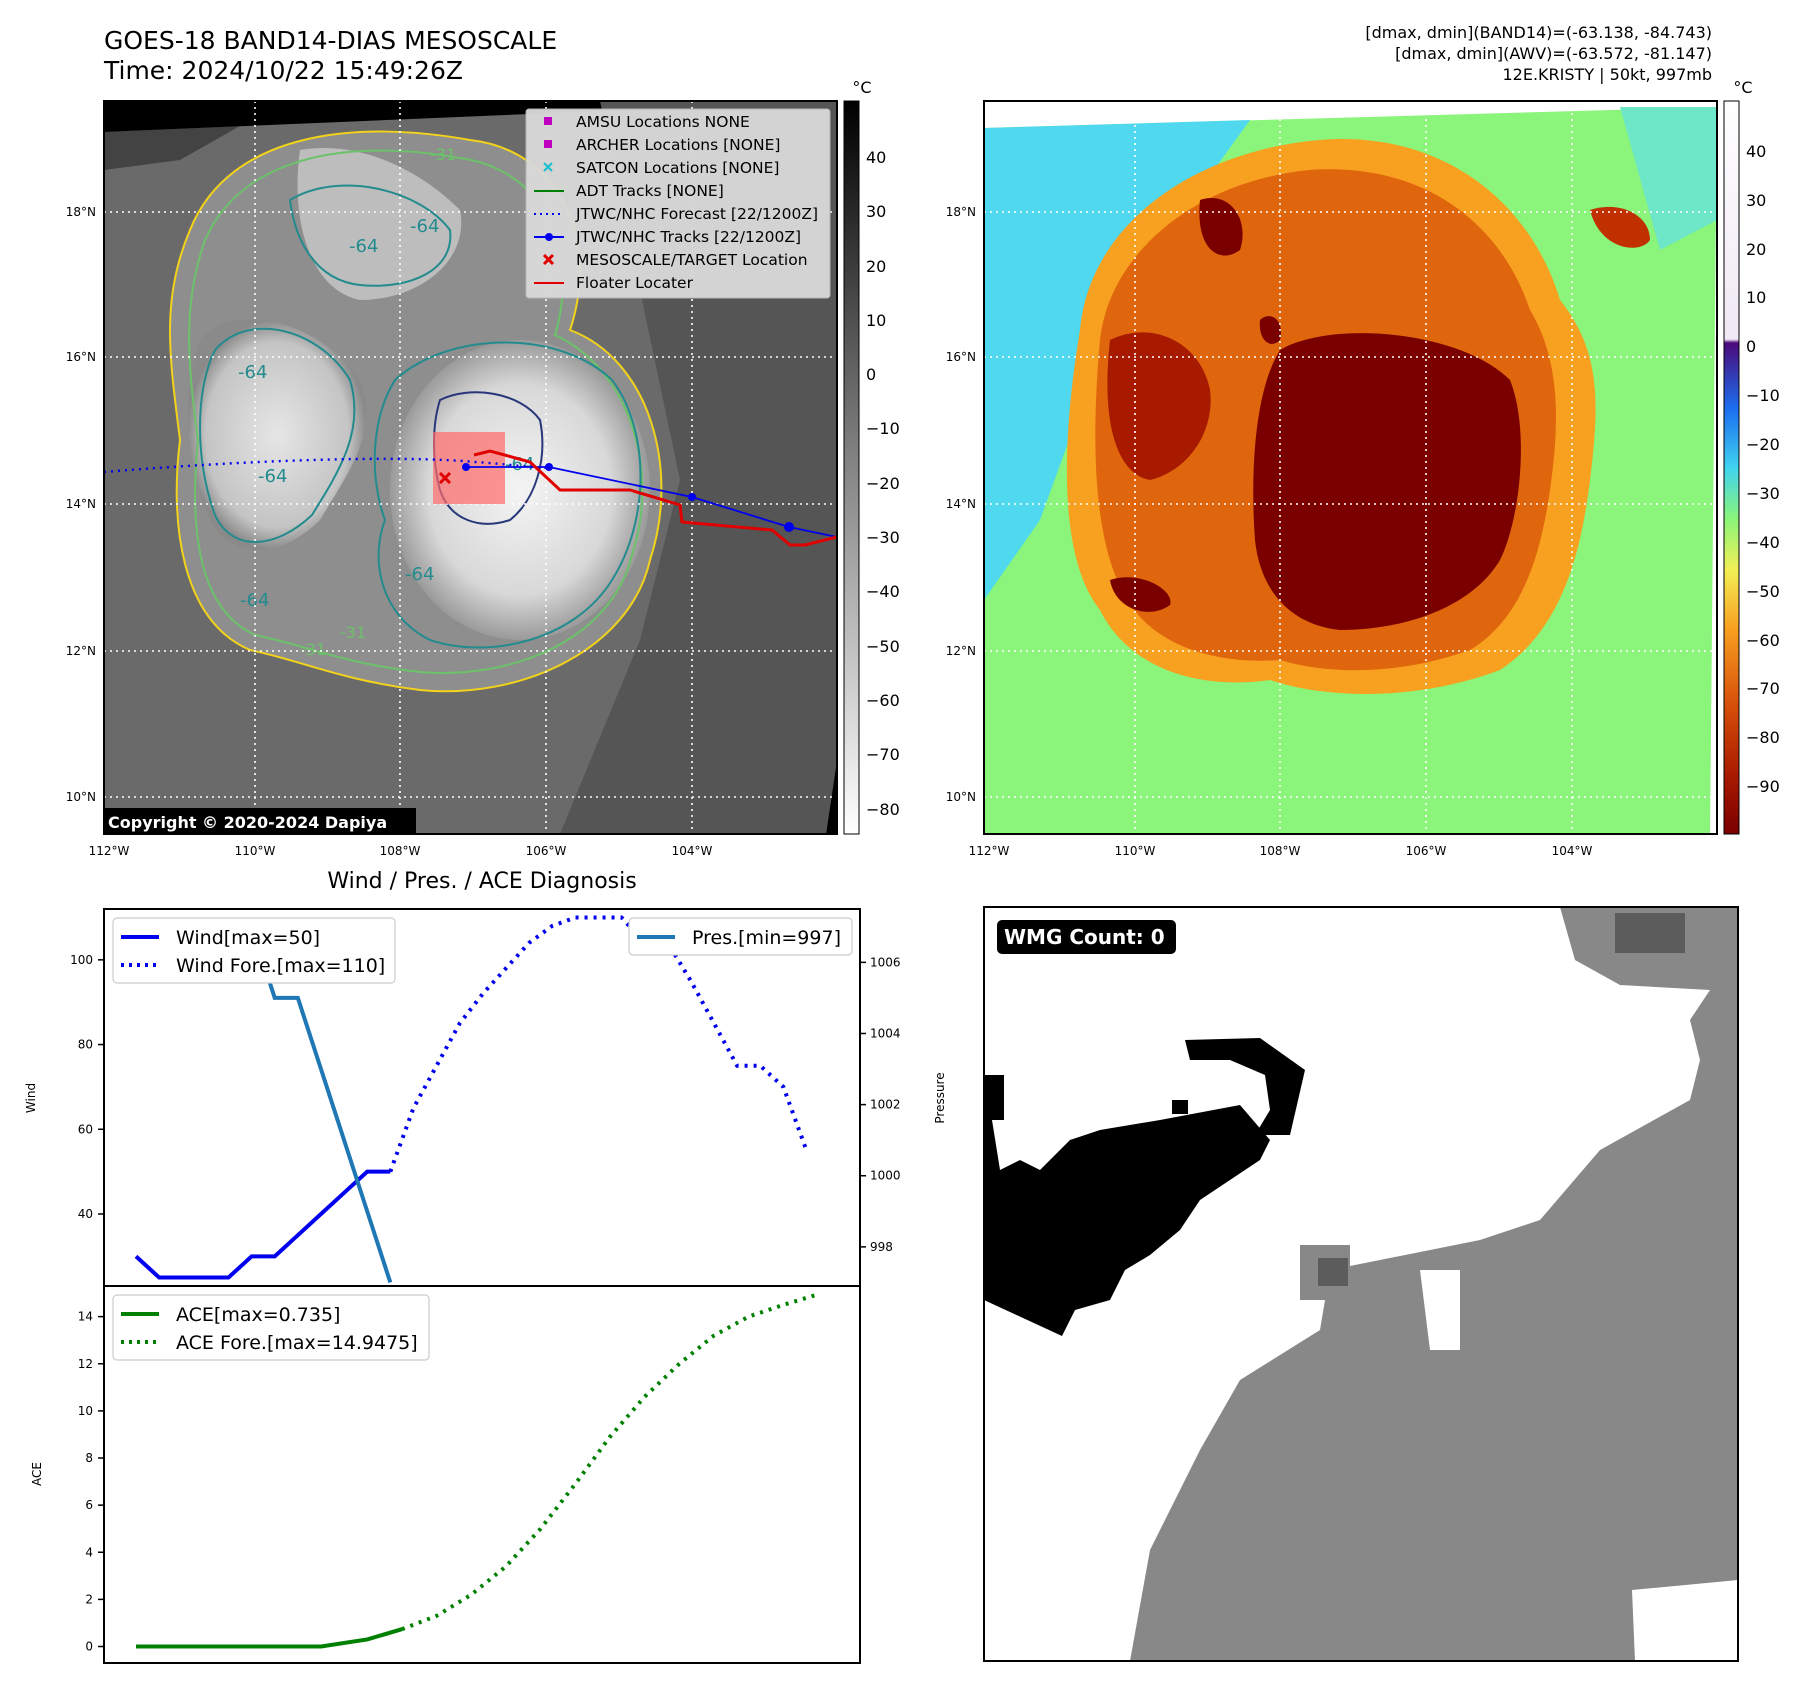 Image resolution: width=1797 pixels, height=1690 pixels. What do you see at coordinates (881, 1247) in the screenshot?
I see `pressure-y-tick: 998` at bounding box center [881, 1247].